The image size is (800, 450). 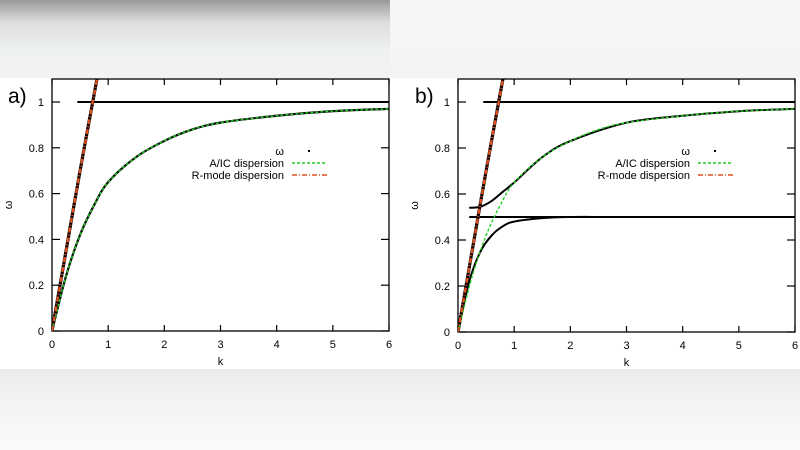 What do you see at coordinates (17, 96) in the screenshot?
I see `panel-label-a: a)` at bounding box center [17, 96].